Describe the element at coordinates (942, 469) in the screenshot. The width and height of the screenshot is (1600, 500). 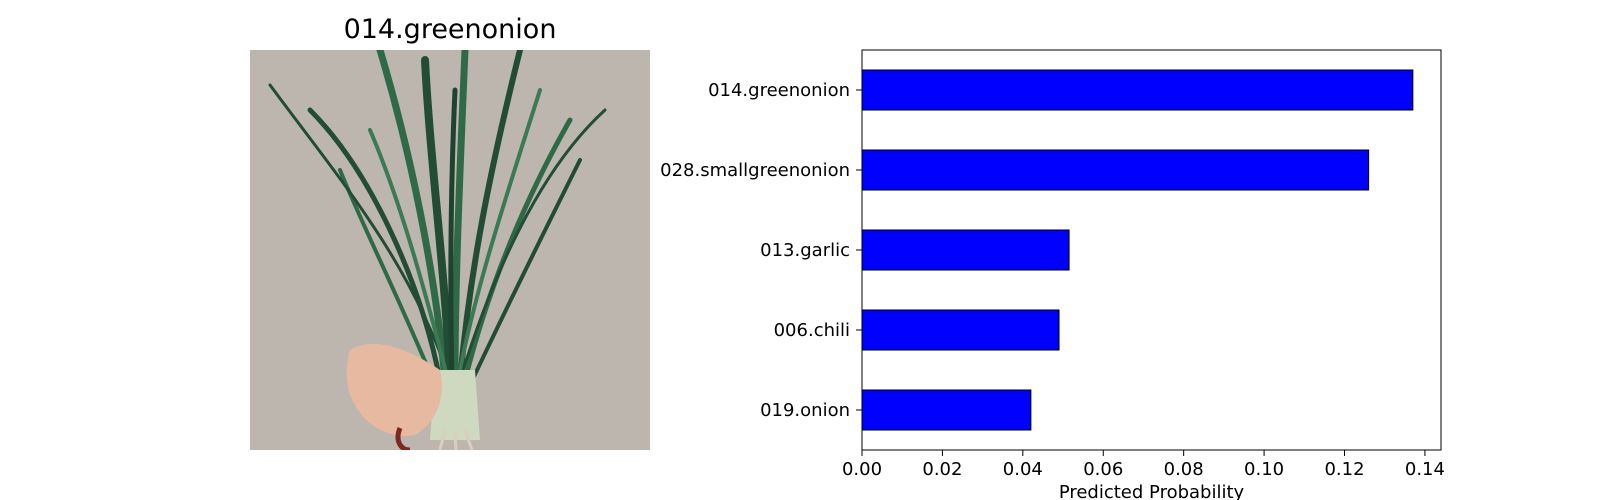
I see `x-tick-label: 0.02` at that location.